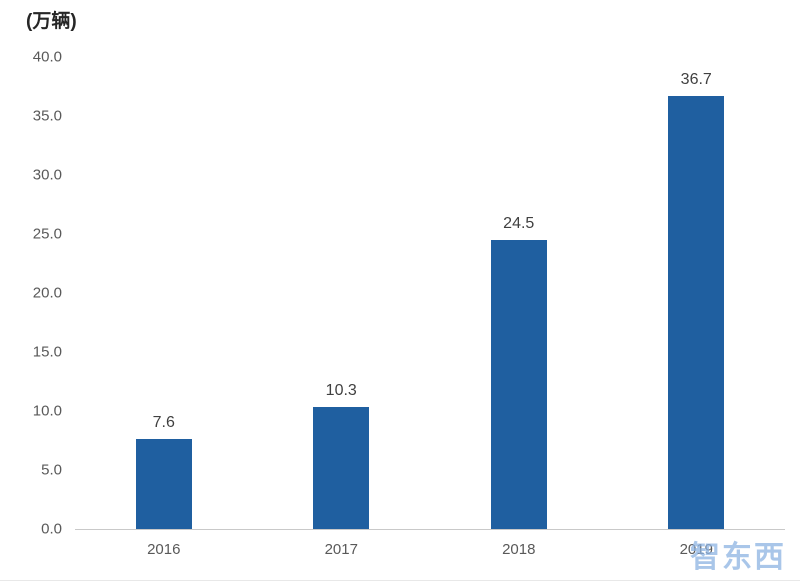  What do you see at coordinates (518, 384) in the screenshot?
I see `bar-2018` at bounding box center [518, 384].